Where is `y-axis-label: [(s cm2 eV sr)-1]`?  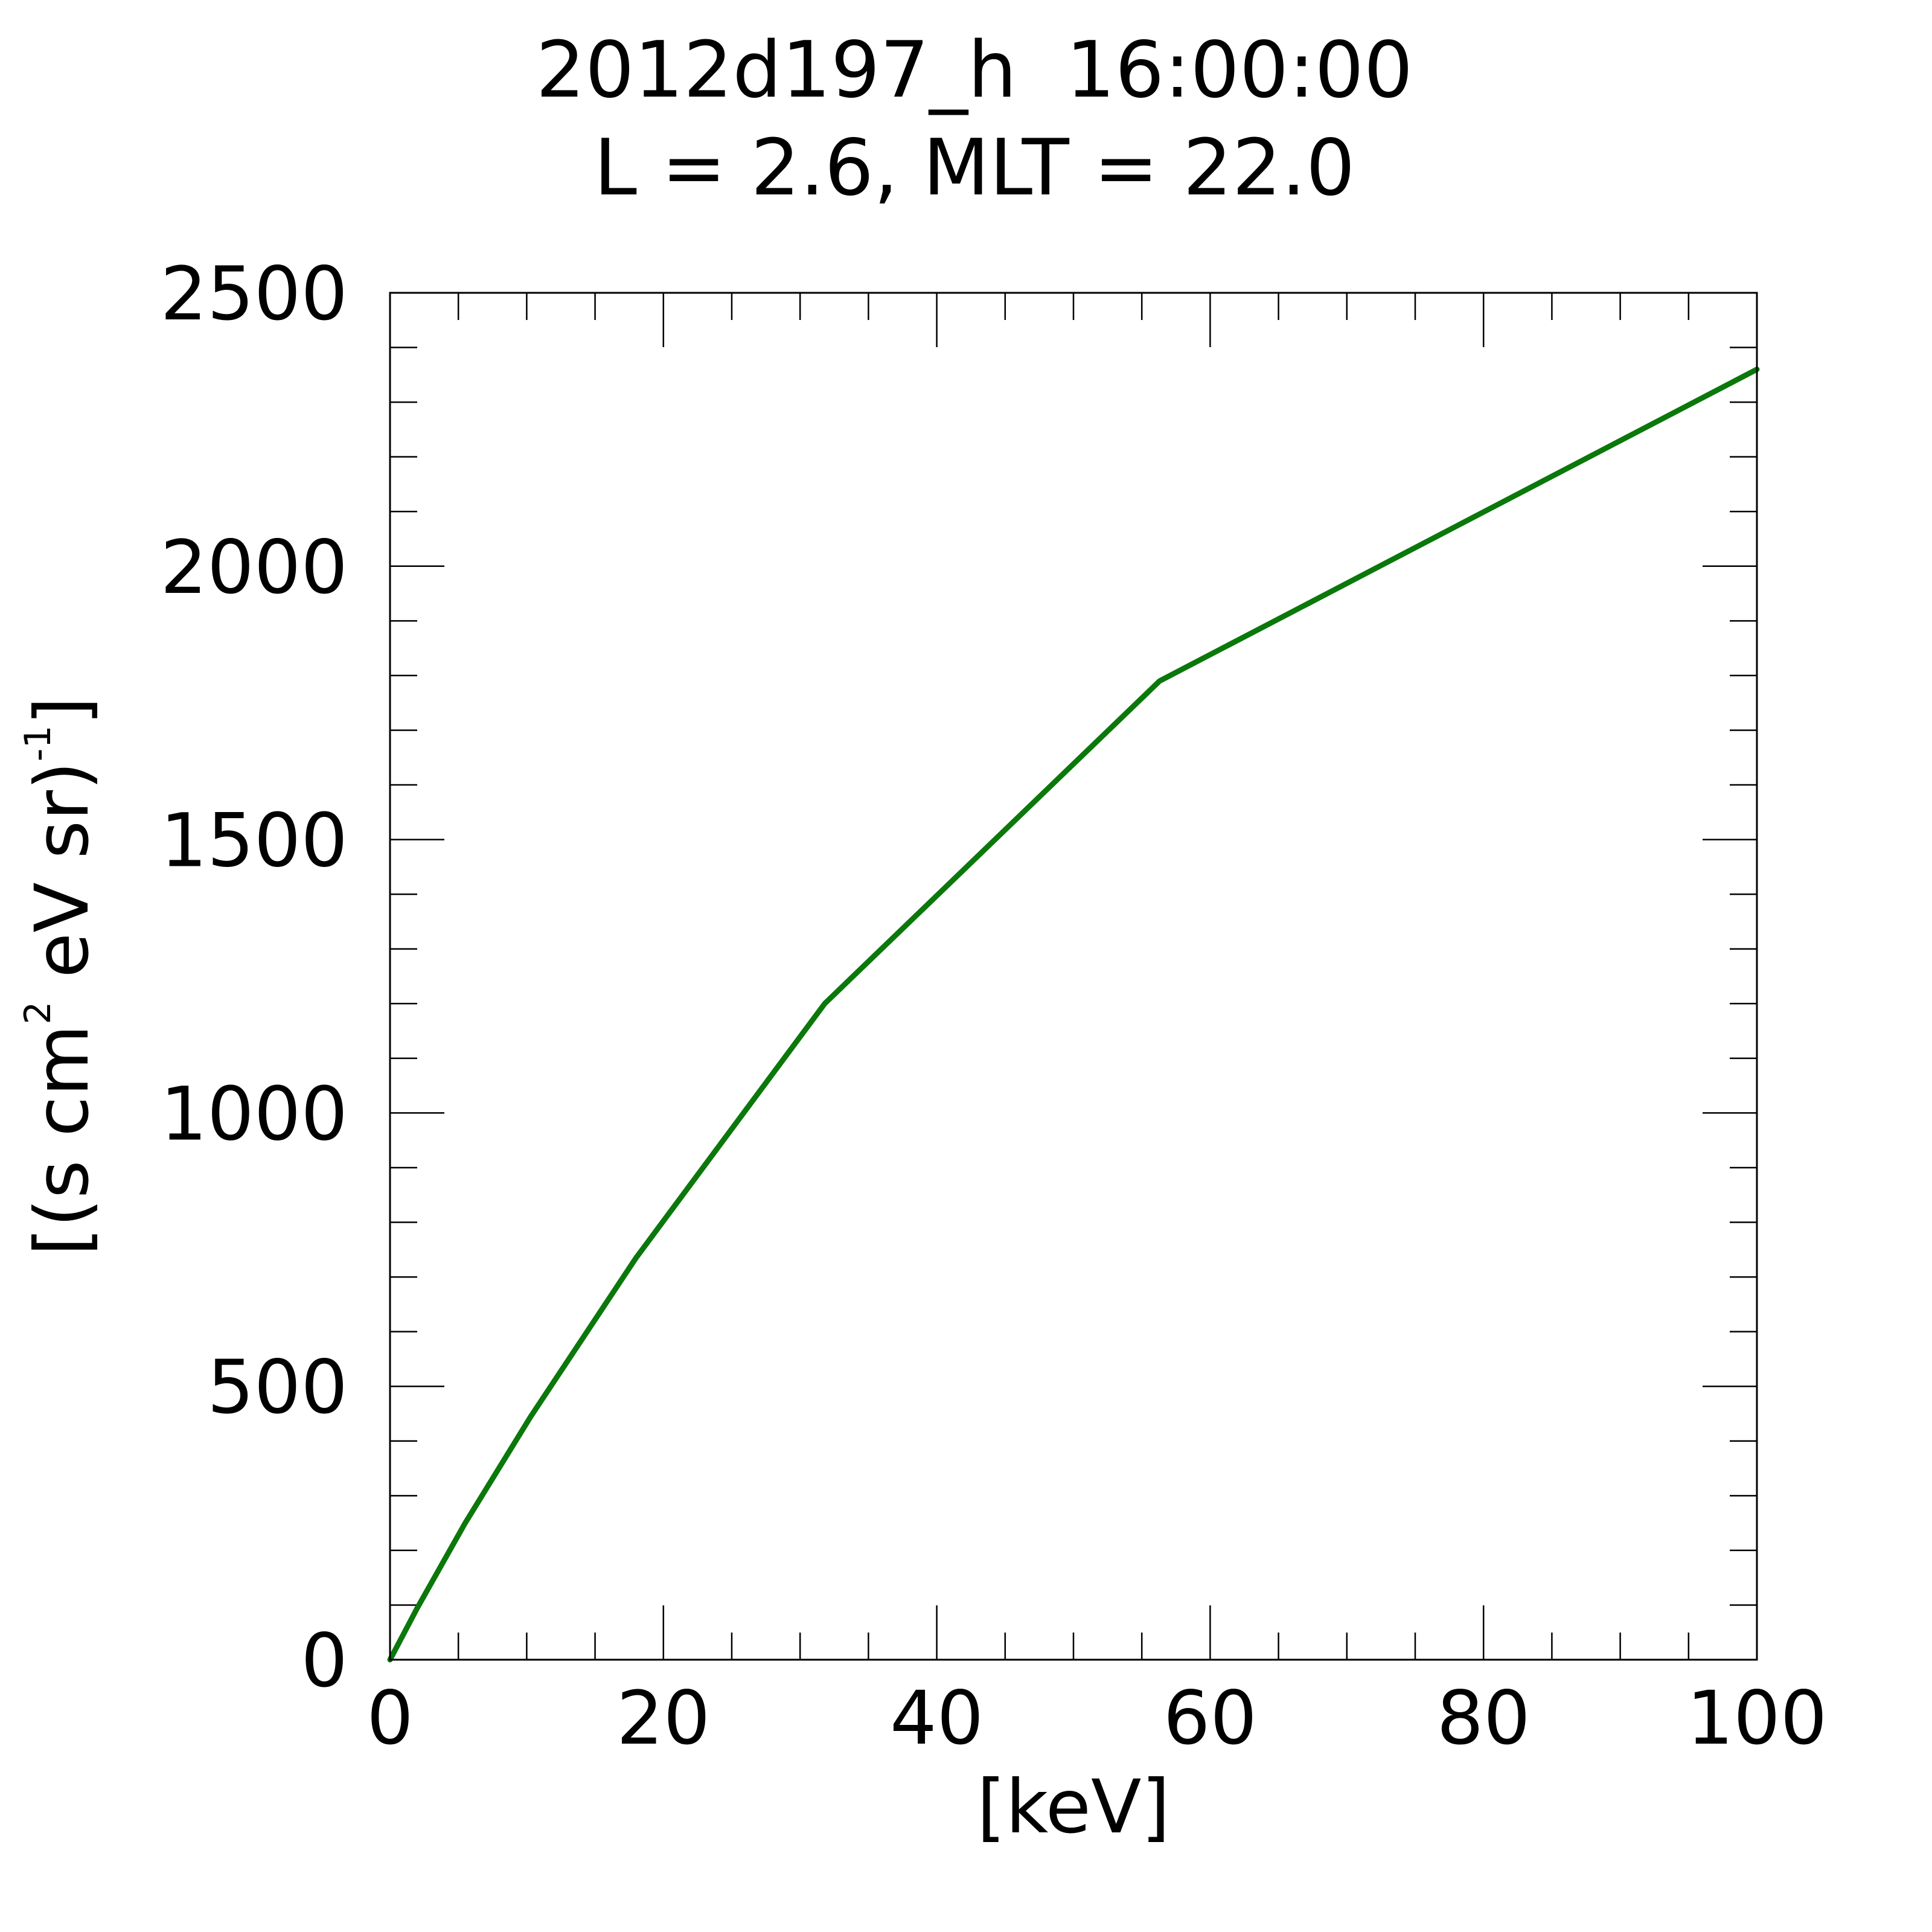
y-axis-label: [(s cm2 eV sr)-1] is located at coordinates (61, 977).